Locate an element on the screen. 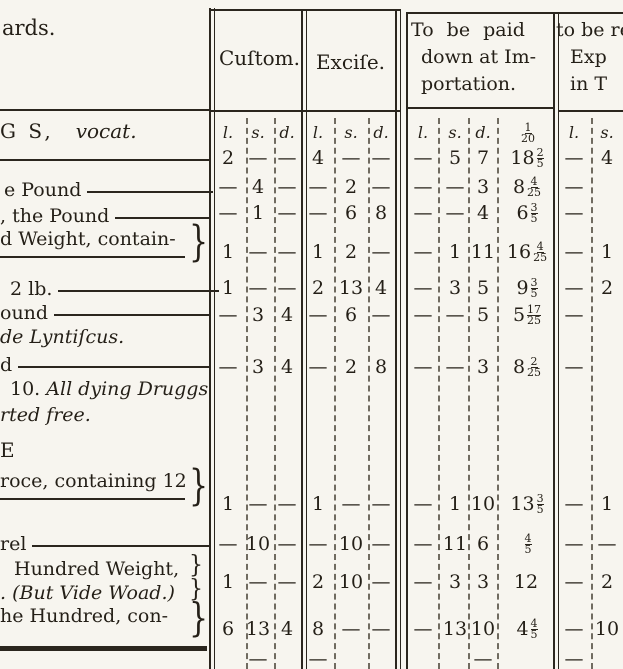 The image size is (623, 669). table-row: 1 — — 1 — — — 1 10 13 3 5 — 1 is located at coordinates (311, 504).